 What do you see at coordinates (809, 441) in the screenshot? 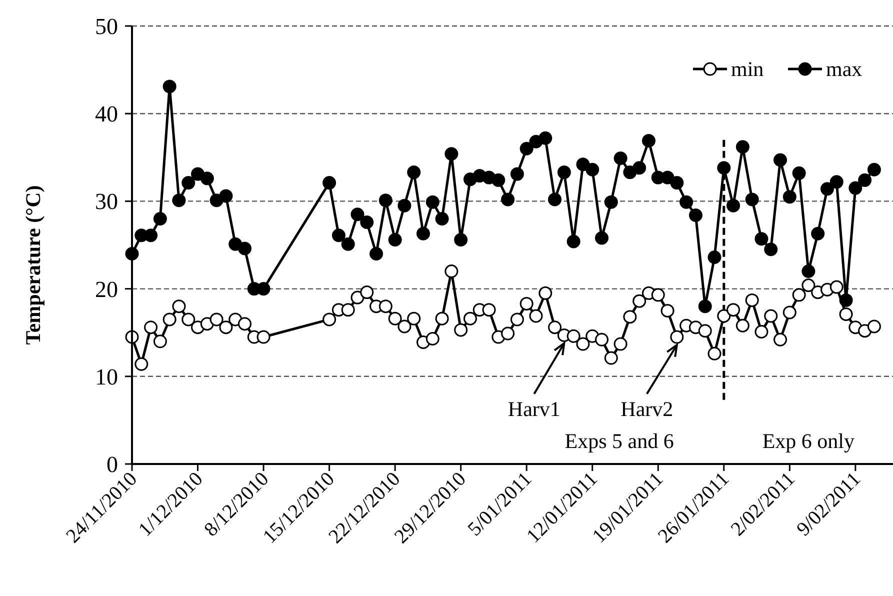
I see `annotation: Exp 6 only` at bounding box center [809, 441].